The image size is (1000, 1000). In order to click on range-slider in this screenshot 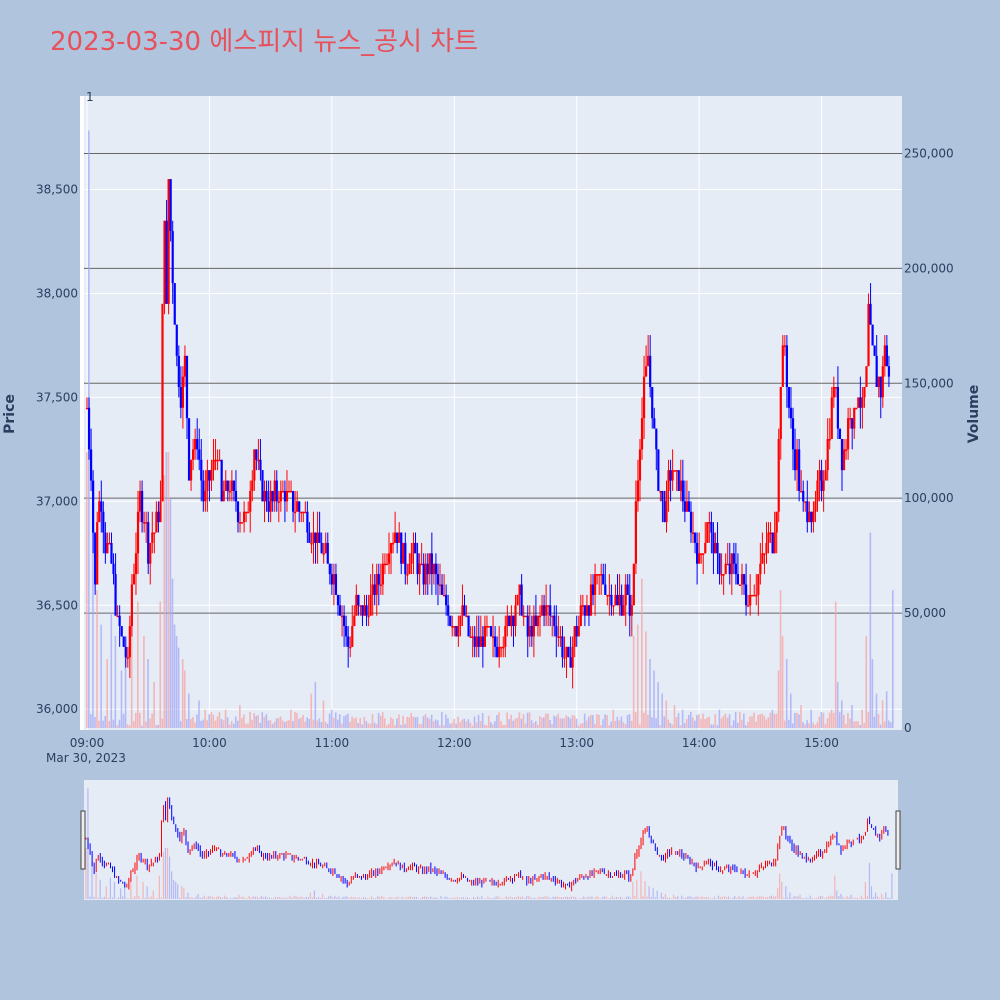, I will do `click(490, 840)`.